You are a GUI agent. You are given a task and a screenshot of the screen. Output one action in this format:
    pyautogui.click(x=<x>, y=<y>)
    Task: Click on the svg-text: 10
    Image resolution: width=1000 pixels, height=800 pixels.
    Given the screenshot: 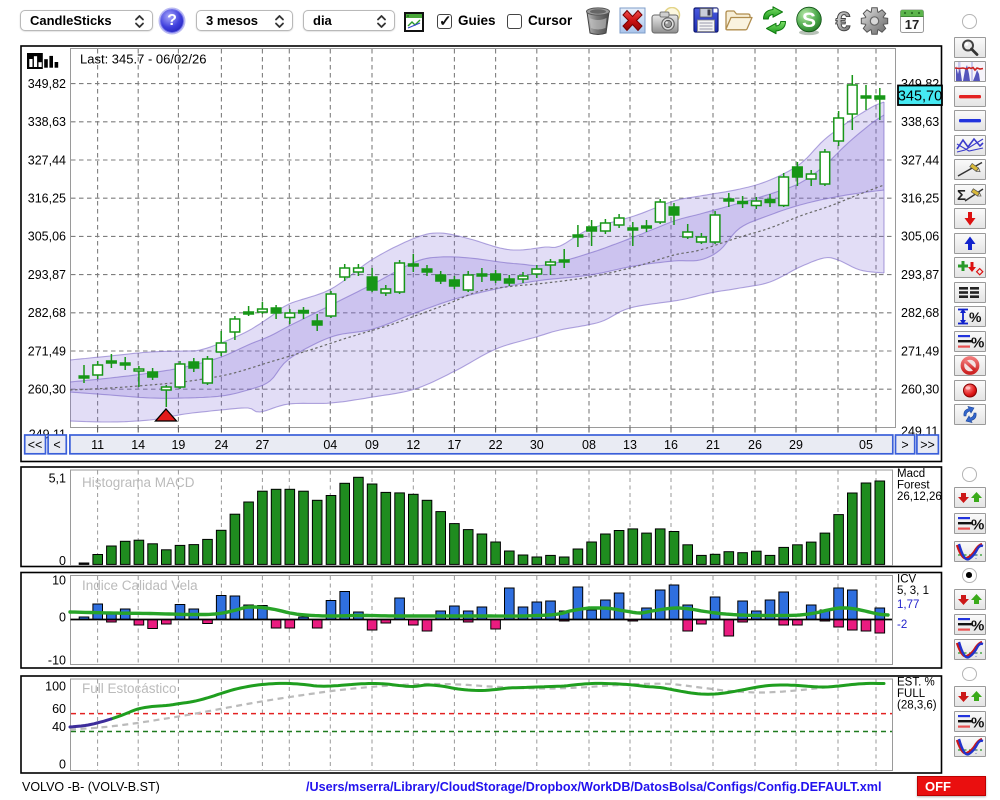 What is the action you would take?
    pyautogui.click(x=59, y=581)
    